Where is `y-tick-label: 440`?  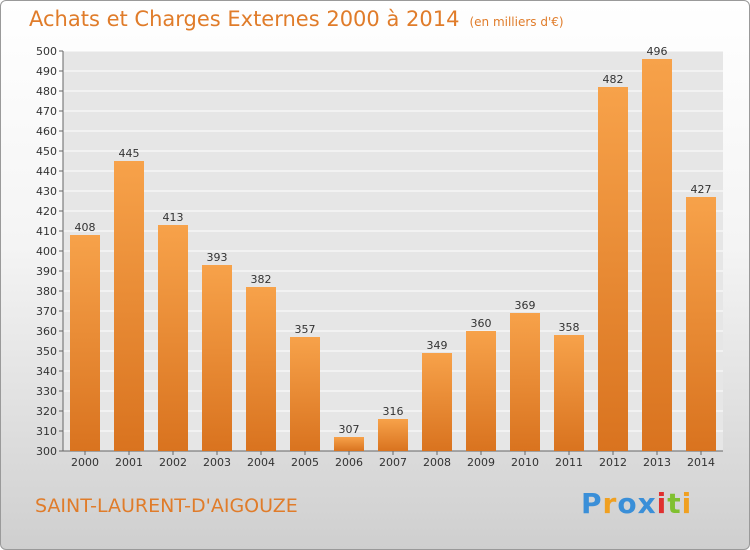 y-tick-label: 440 is located at coordinates (46, 171).